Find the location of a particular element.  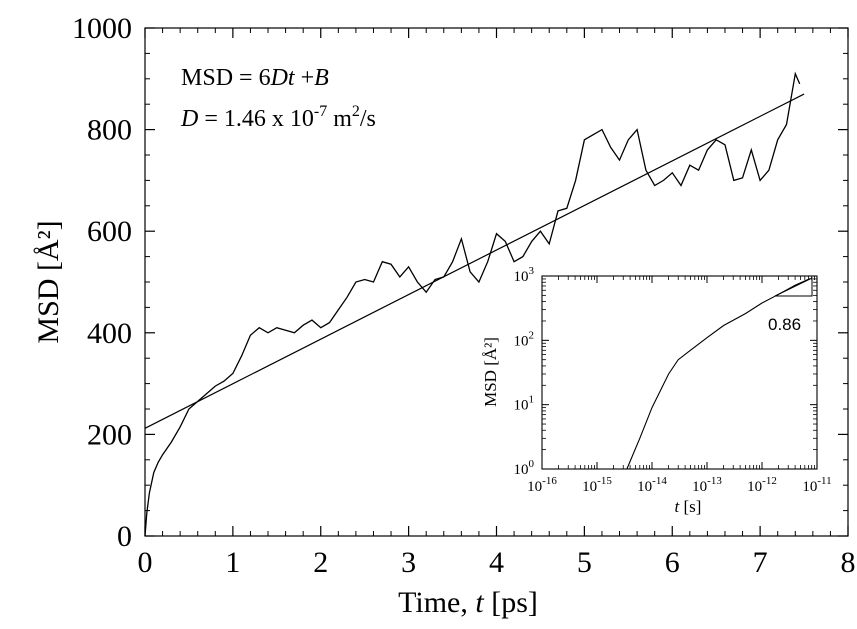

inset-y-tick-label: 10¹ is located at coordinates (524, 404).